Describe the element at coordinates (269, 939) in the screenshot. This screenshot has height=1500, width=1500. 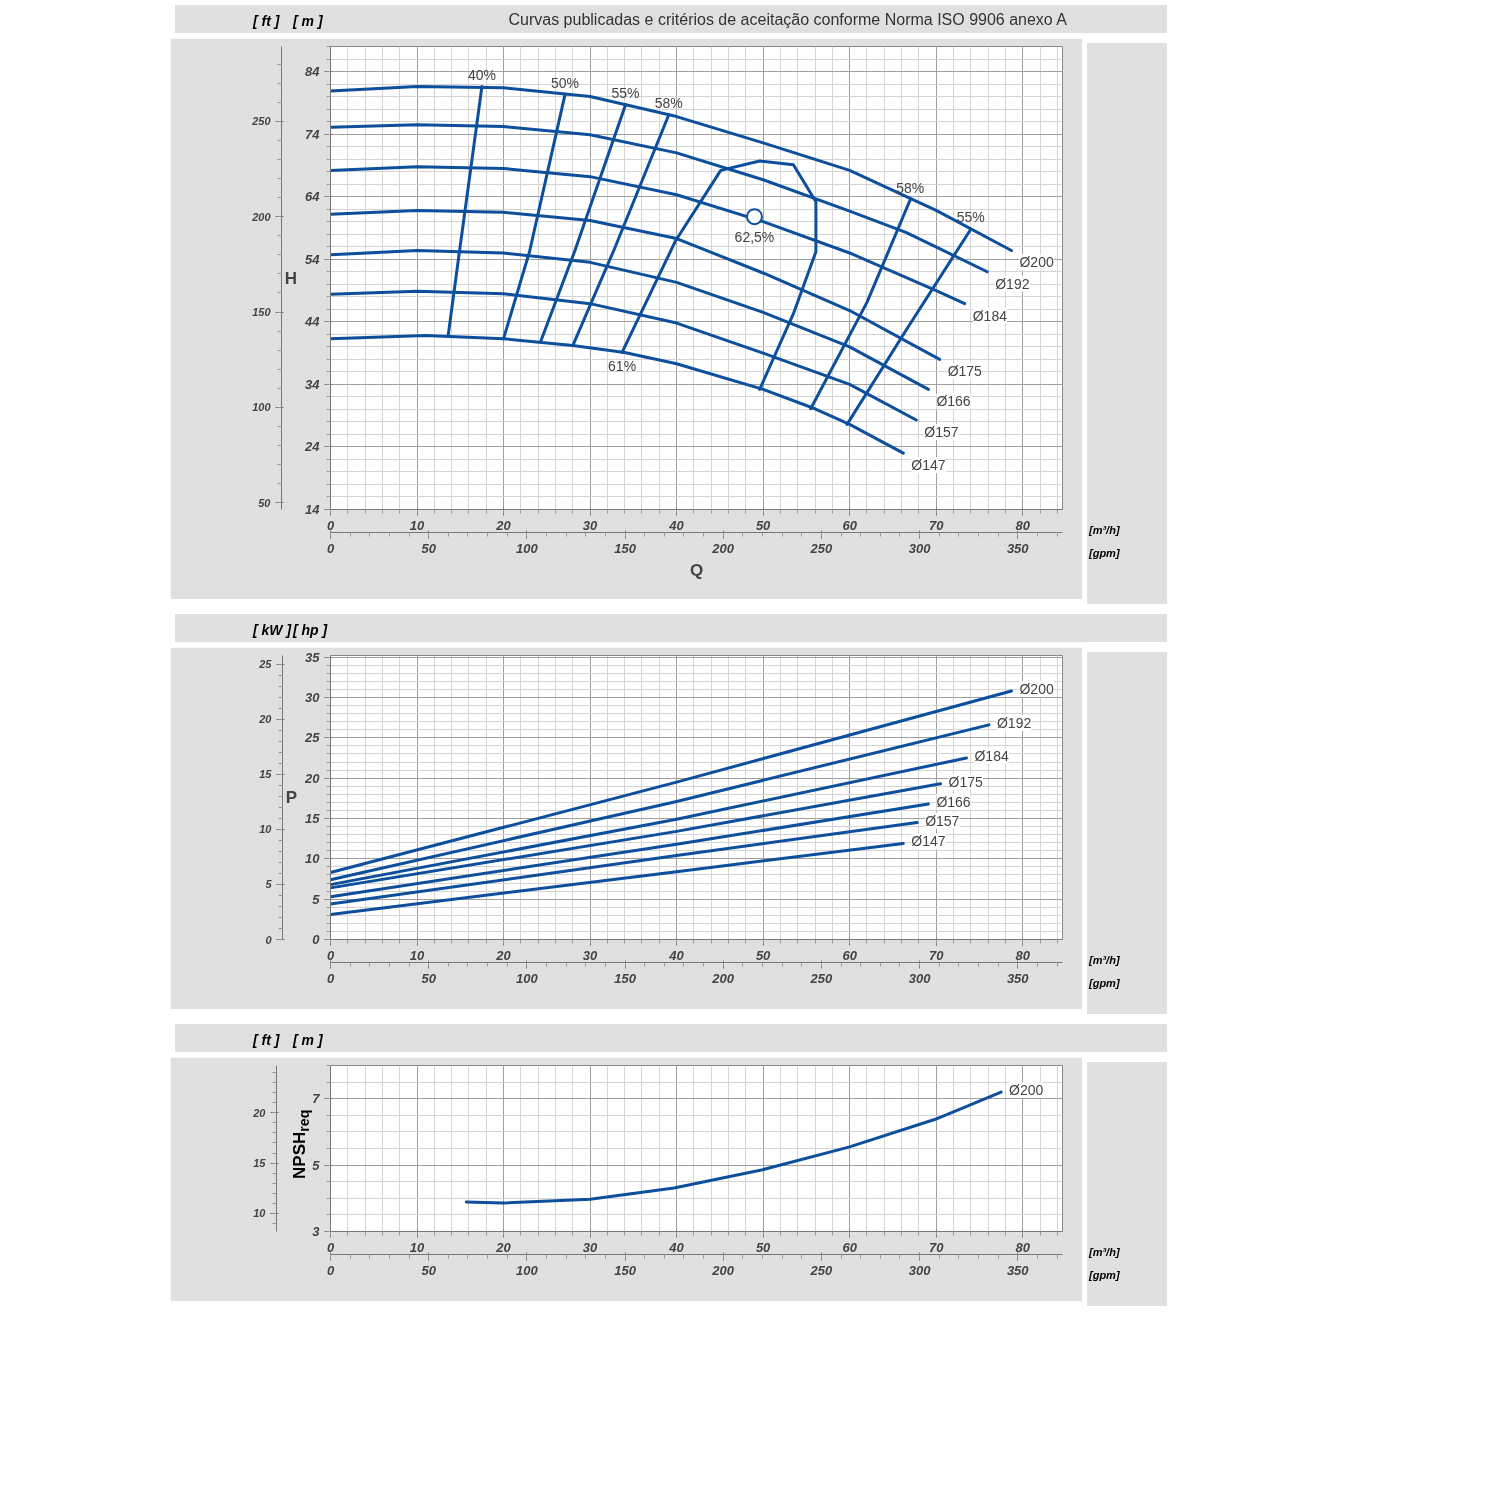
I see `y2-tick-label: 0` at that location.